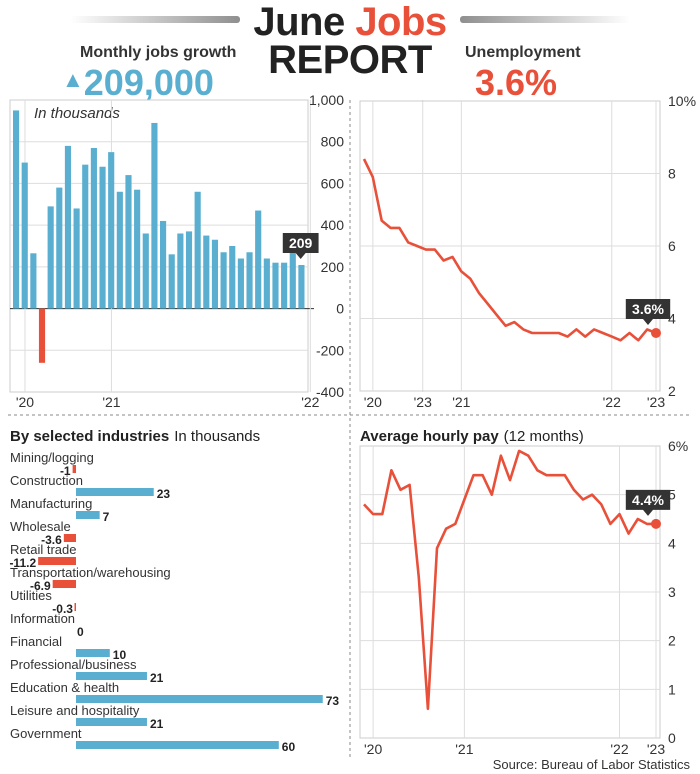  I want to click on industry-label: Retail trade, so click(43, 549).